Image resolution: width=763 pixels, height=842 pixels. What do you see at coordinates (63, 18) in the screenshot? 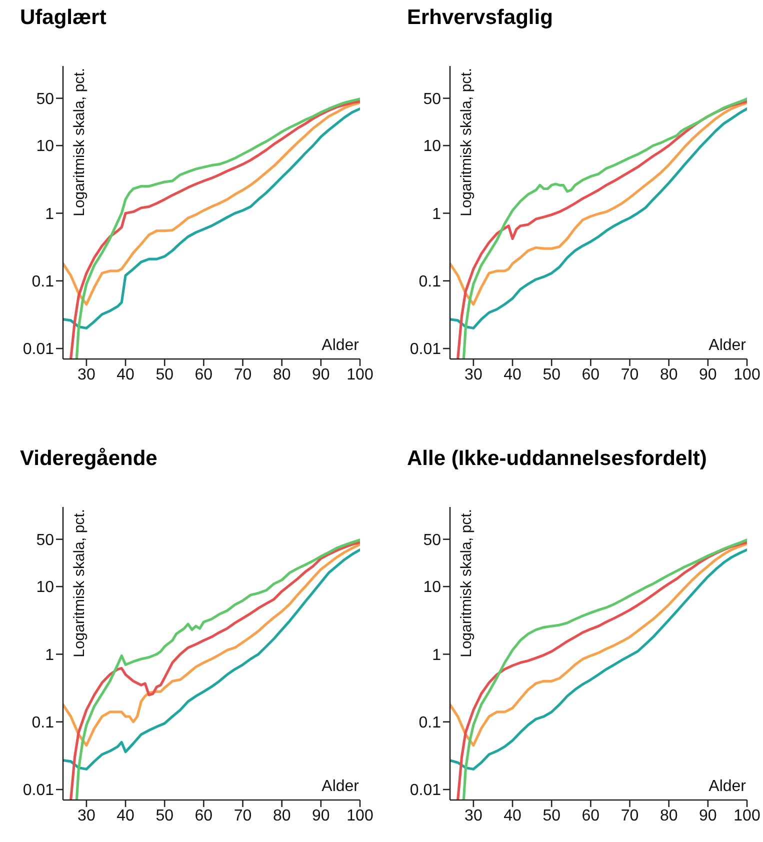
I see `chart-title: Ufaglært` at bounding box center [63, 18].